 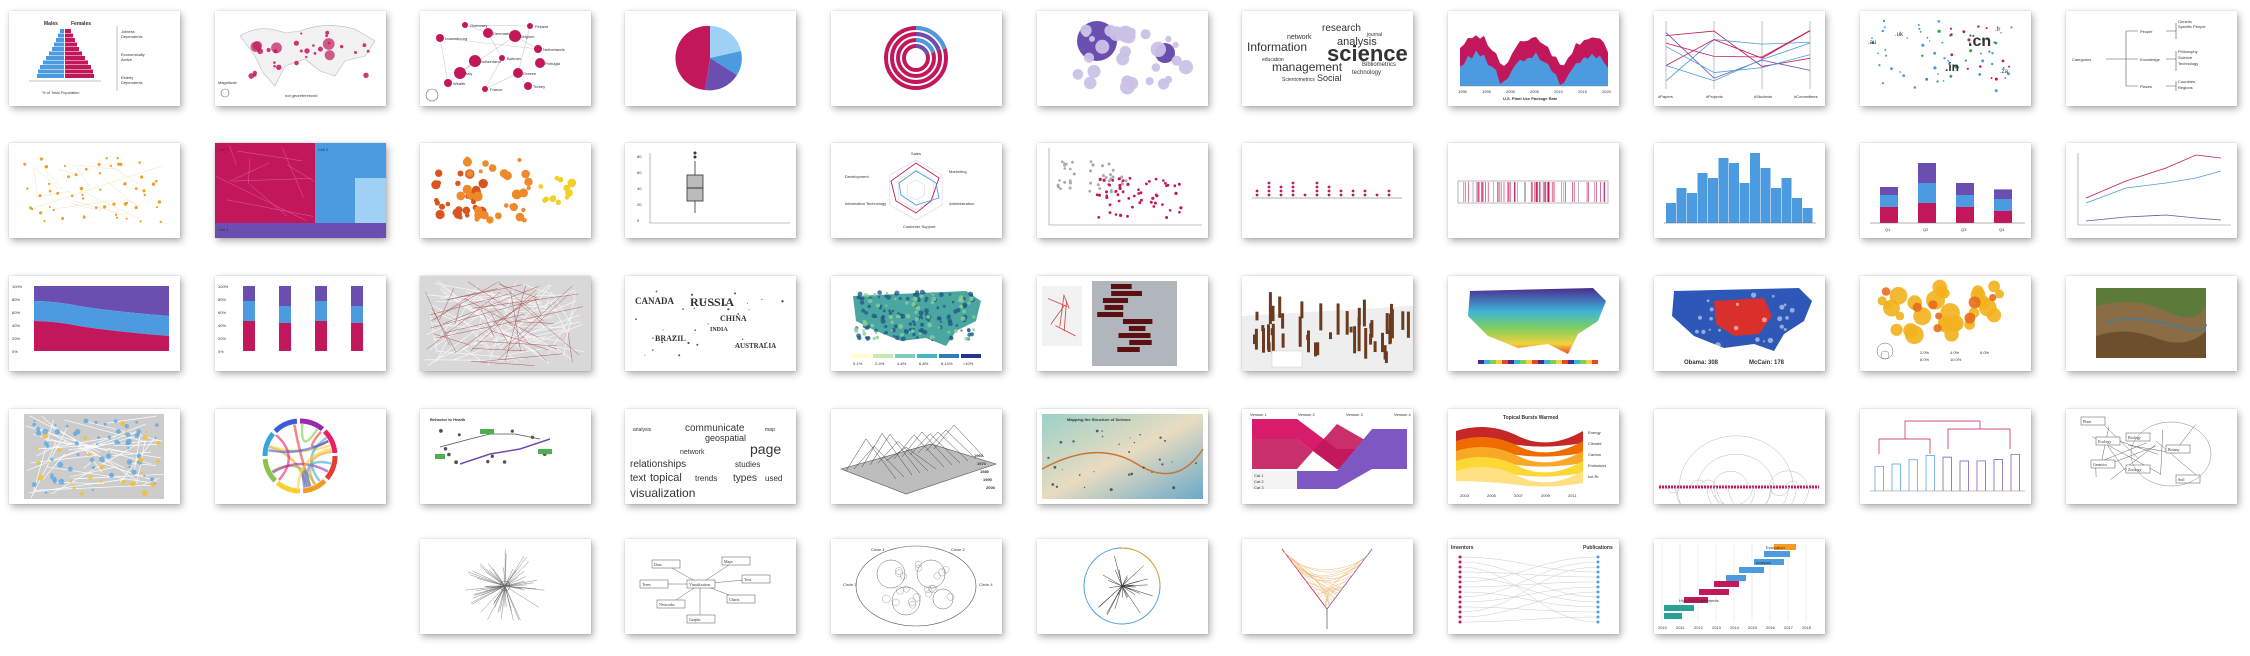 What do you see at coordinates (710, 58) in the screenshot?
I see `thumbnail-pie` at bounding box center [710, 58].